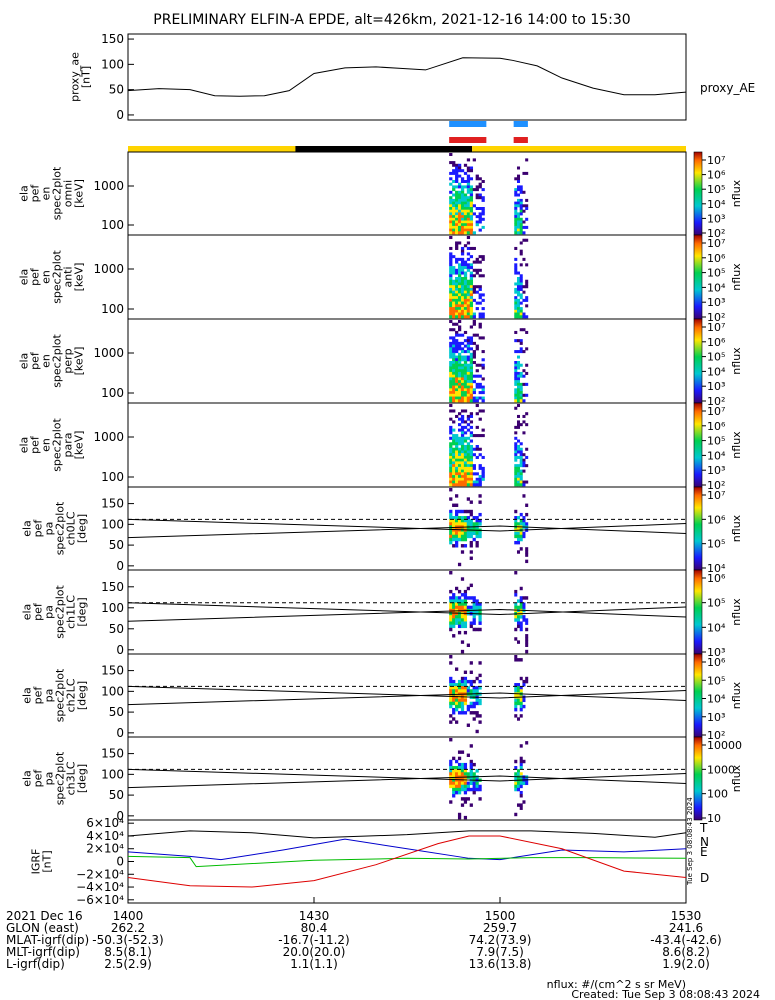 Image resolution: width=775 pixels, height=1000 pixels. Describe the element at coordinates (716, 273) in the screenshot. I see `en_anti-cb-tick-label: 10⁵` at that location.